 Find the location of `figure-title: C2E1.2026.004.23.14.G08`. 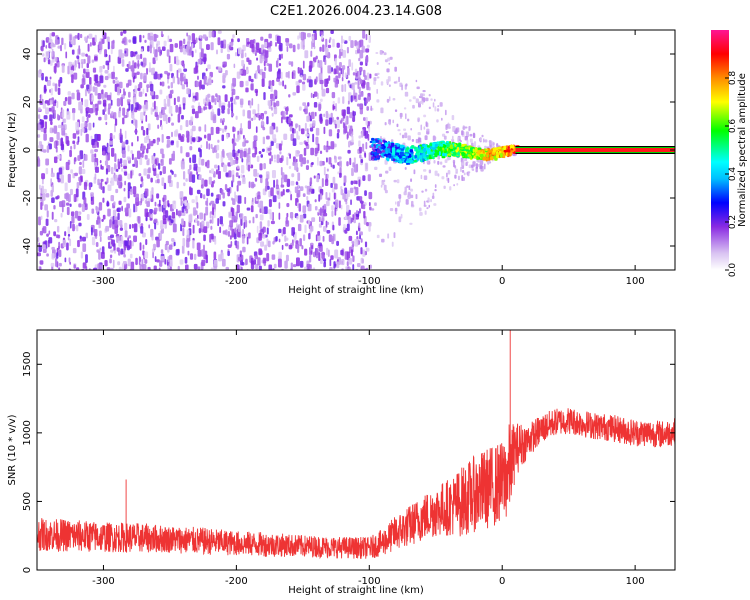

figure-title: C2E1.2026.004.23.14.G08 is located at coordinates (356, 11).